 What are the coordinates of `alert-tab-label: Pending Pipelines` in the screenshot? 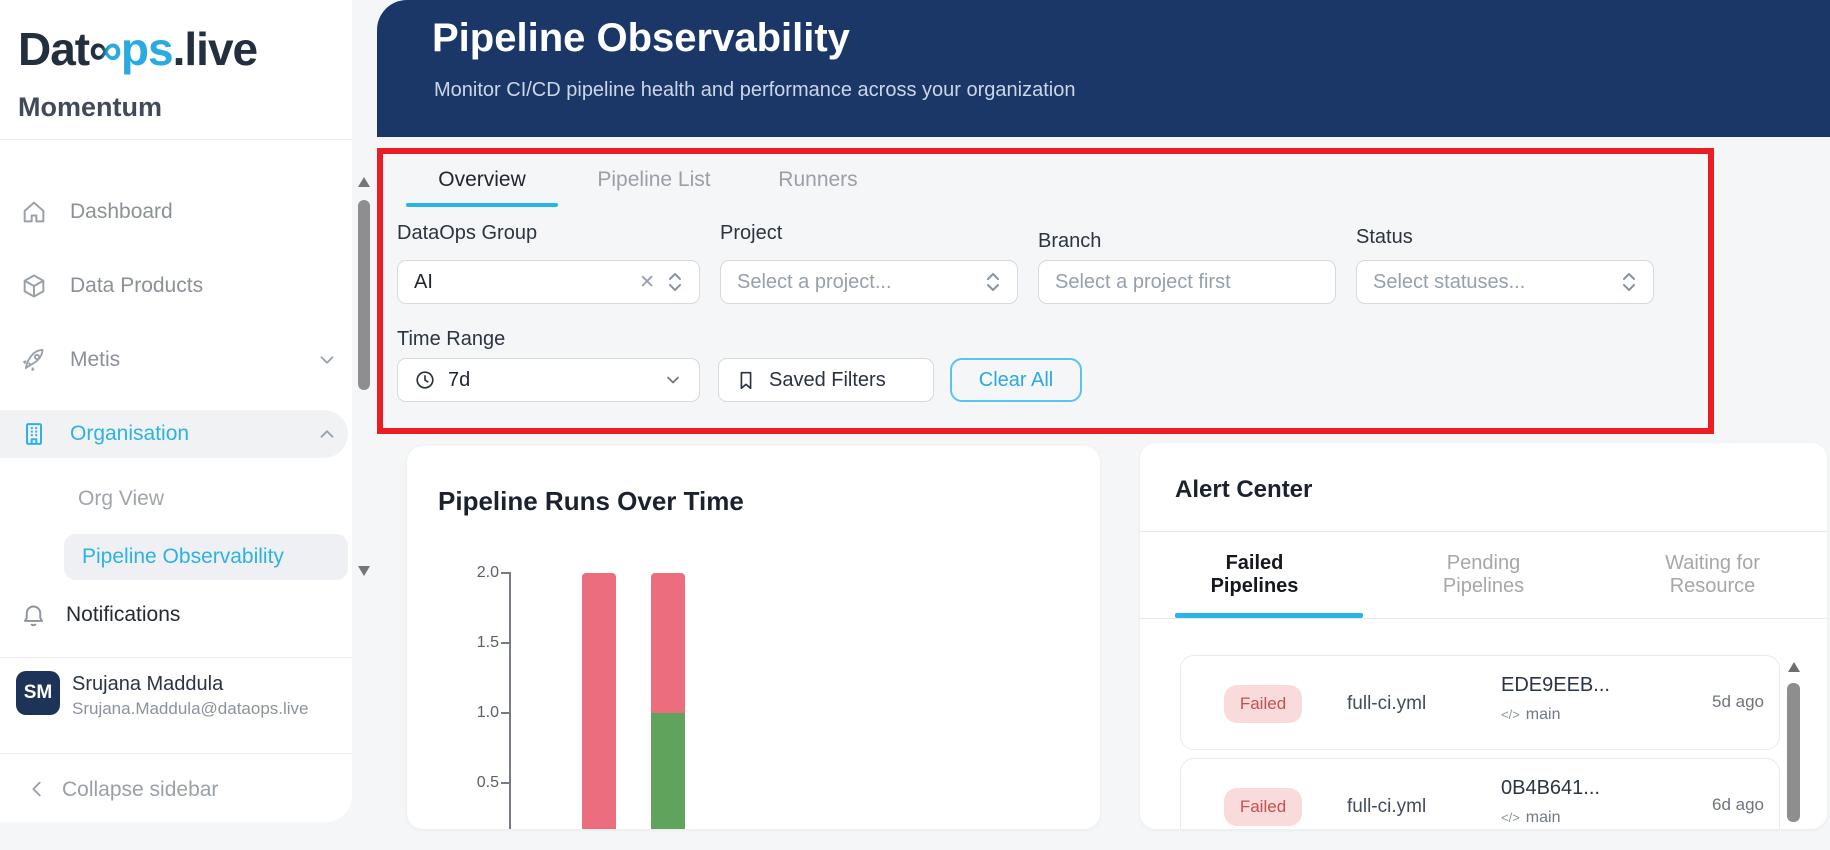 It's located at (1483, 574).